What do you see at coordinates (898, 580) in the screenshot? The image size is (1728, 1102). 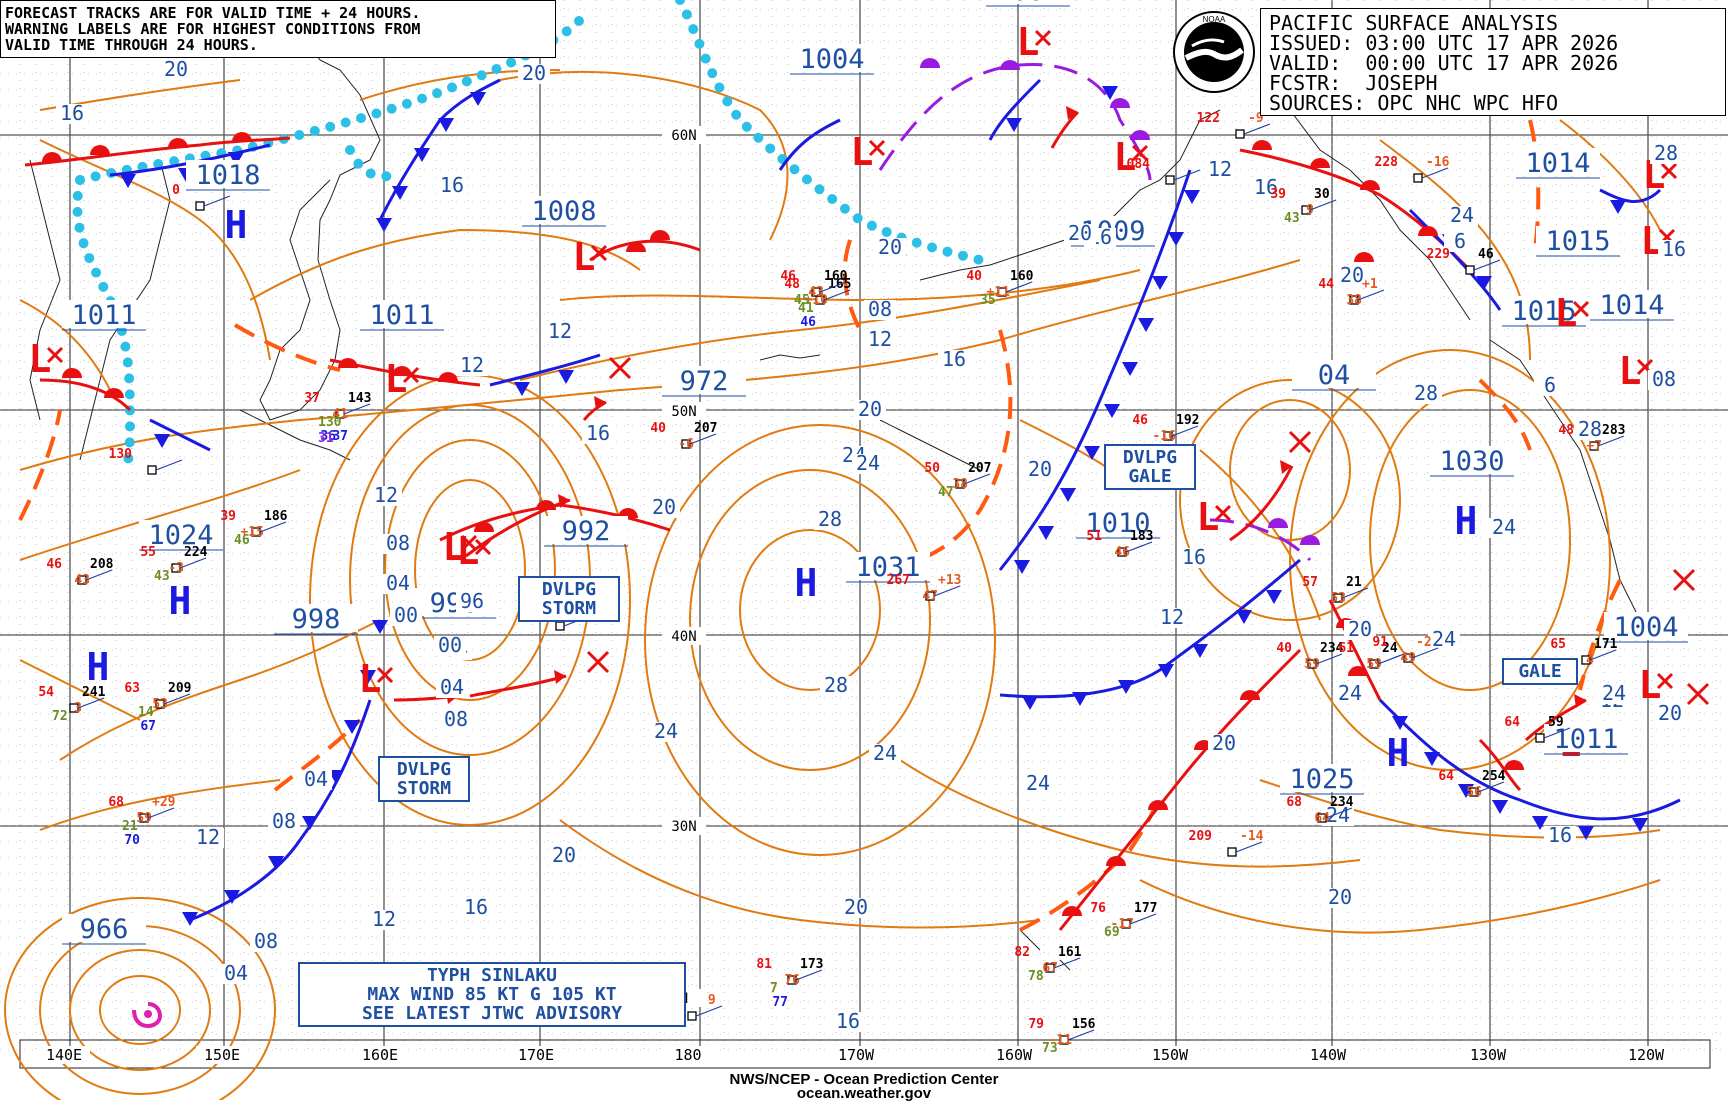 I see `station-value: 267` at bounding box center [898, 580].